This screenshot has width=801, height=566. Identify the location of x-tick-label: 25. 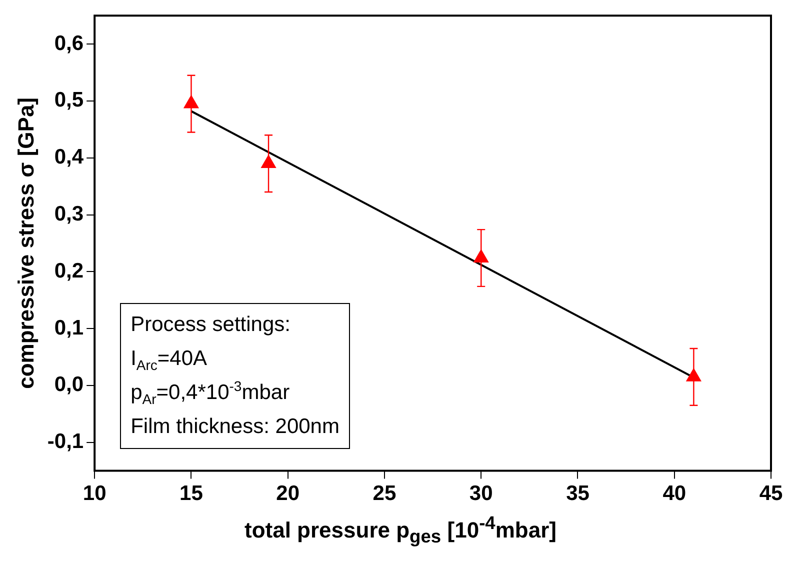
(384, 494).